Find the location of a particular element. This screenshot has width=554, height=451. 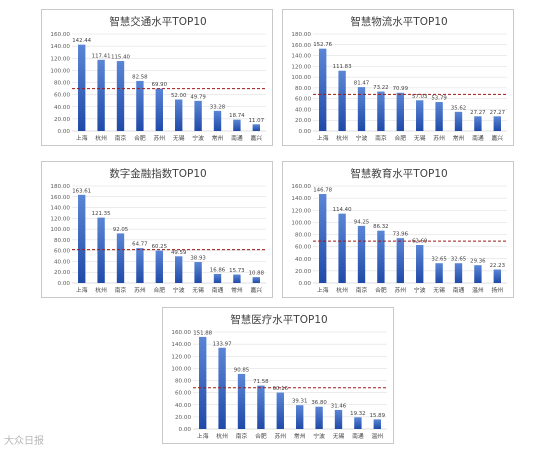

data-label: 15.73 is located at coordinates (236, 271).